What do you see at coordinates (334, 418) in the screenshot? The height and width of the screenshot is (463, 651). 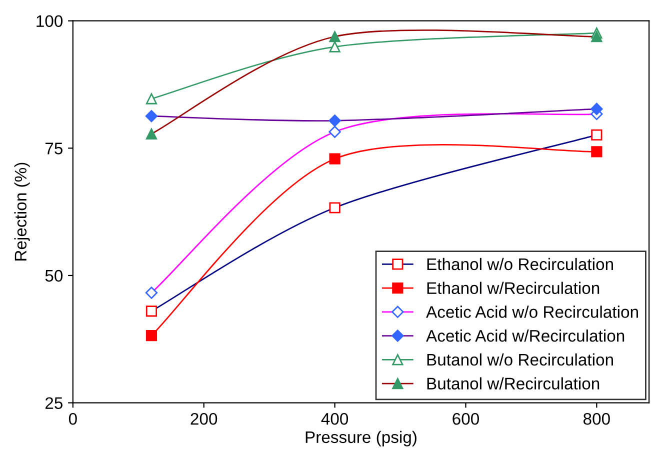 I see `x-tick-label: 400` at bounding box center [334, 418].